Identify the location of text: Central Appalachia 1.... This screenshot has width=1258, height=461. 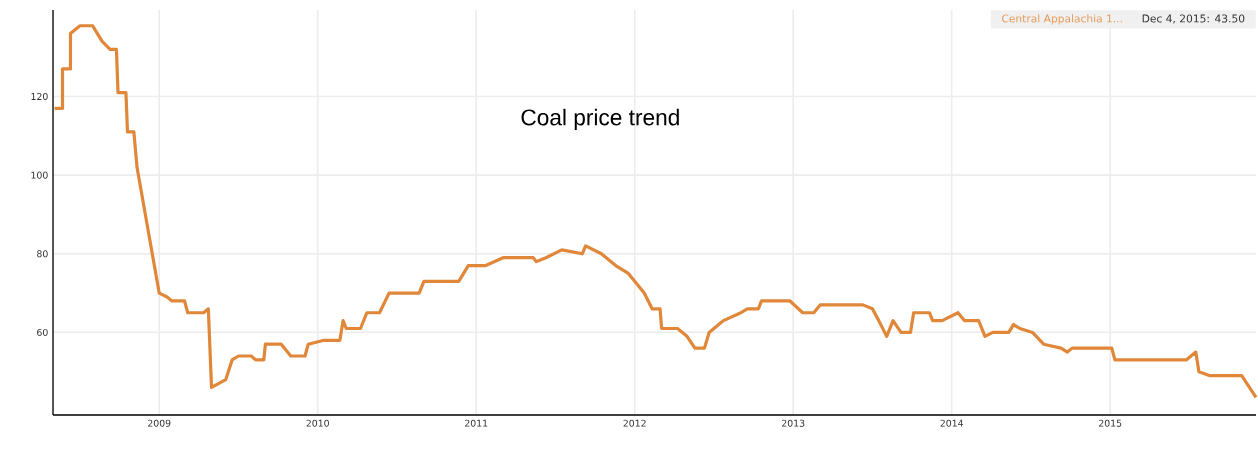
(1062, 19).